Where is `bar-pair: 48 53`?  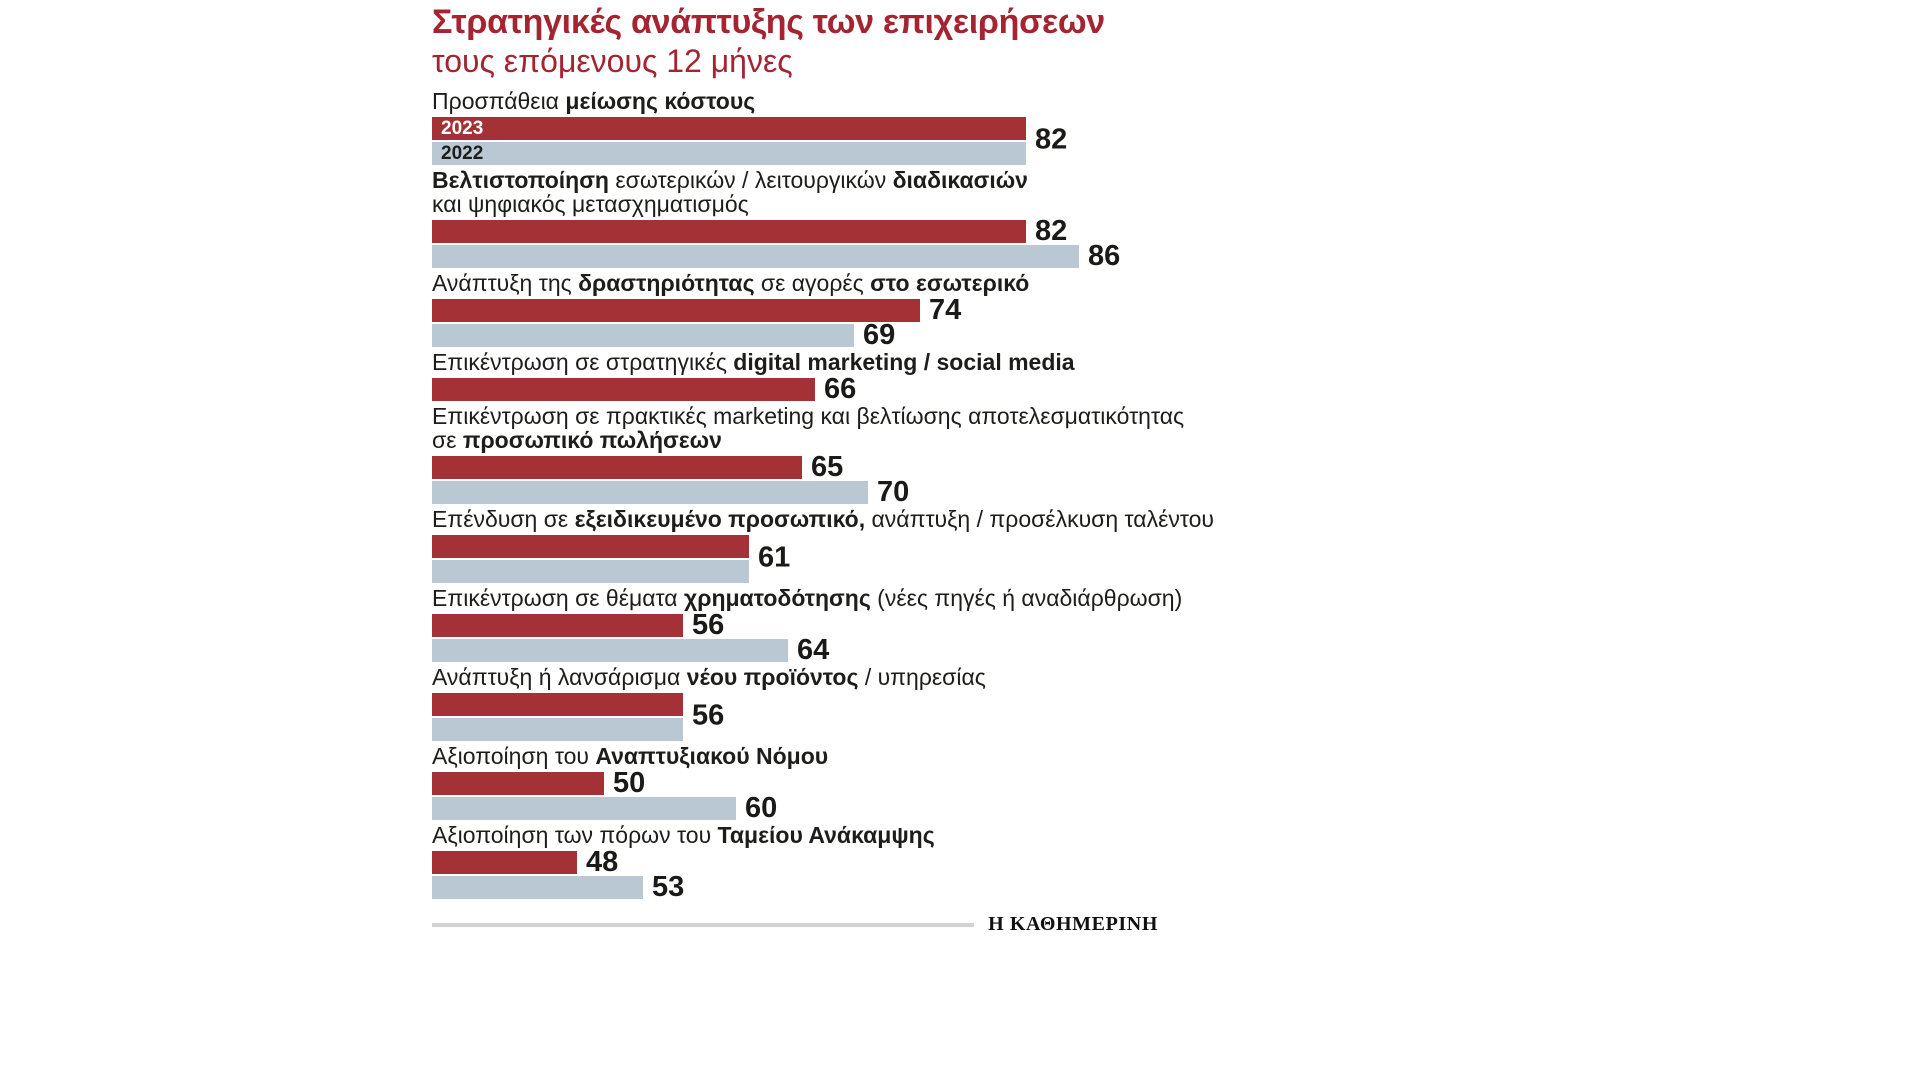 bar-pair: 48 53 is located at coordinates (795, 874).